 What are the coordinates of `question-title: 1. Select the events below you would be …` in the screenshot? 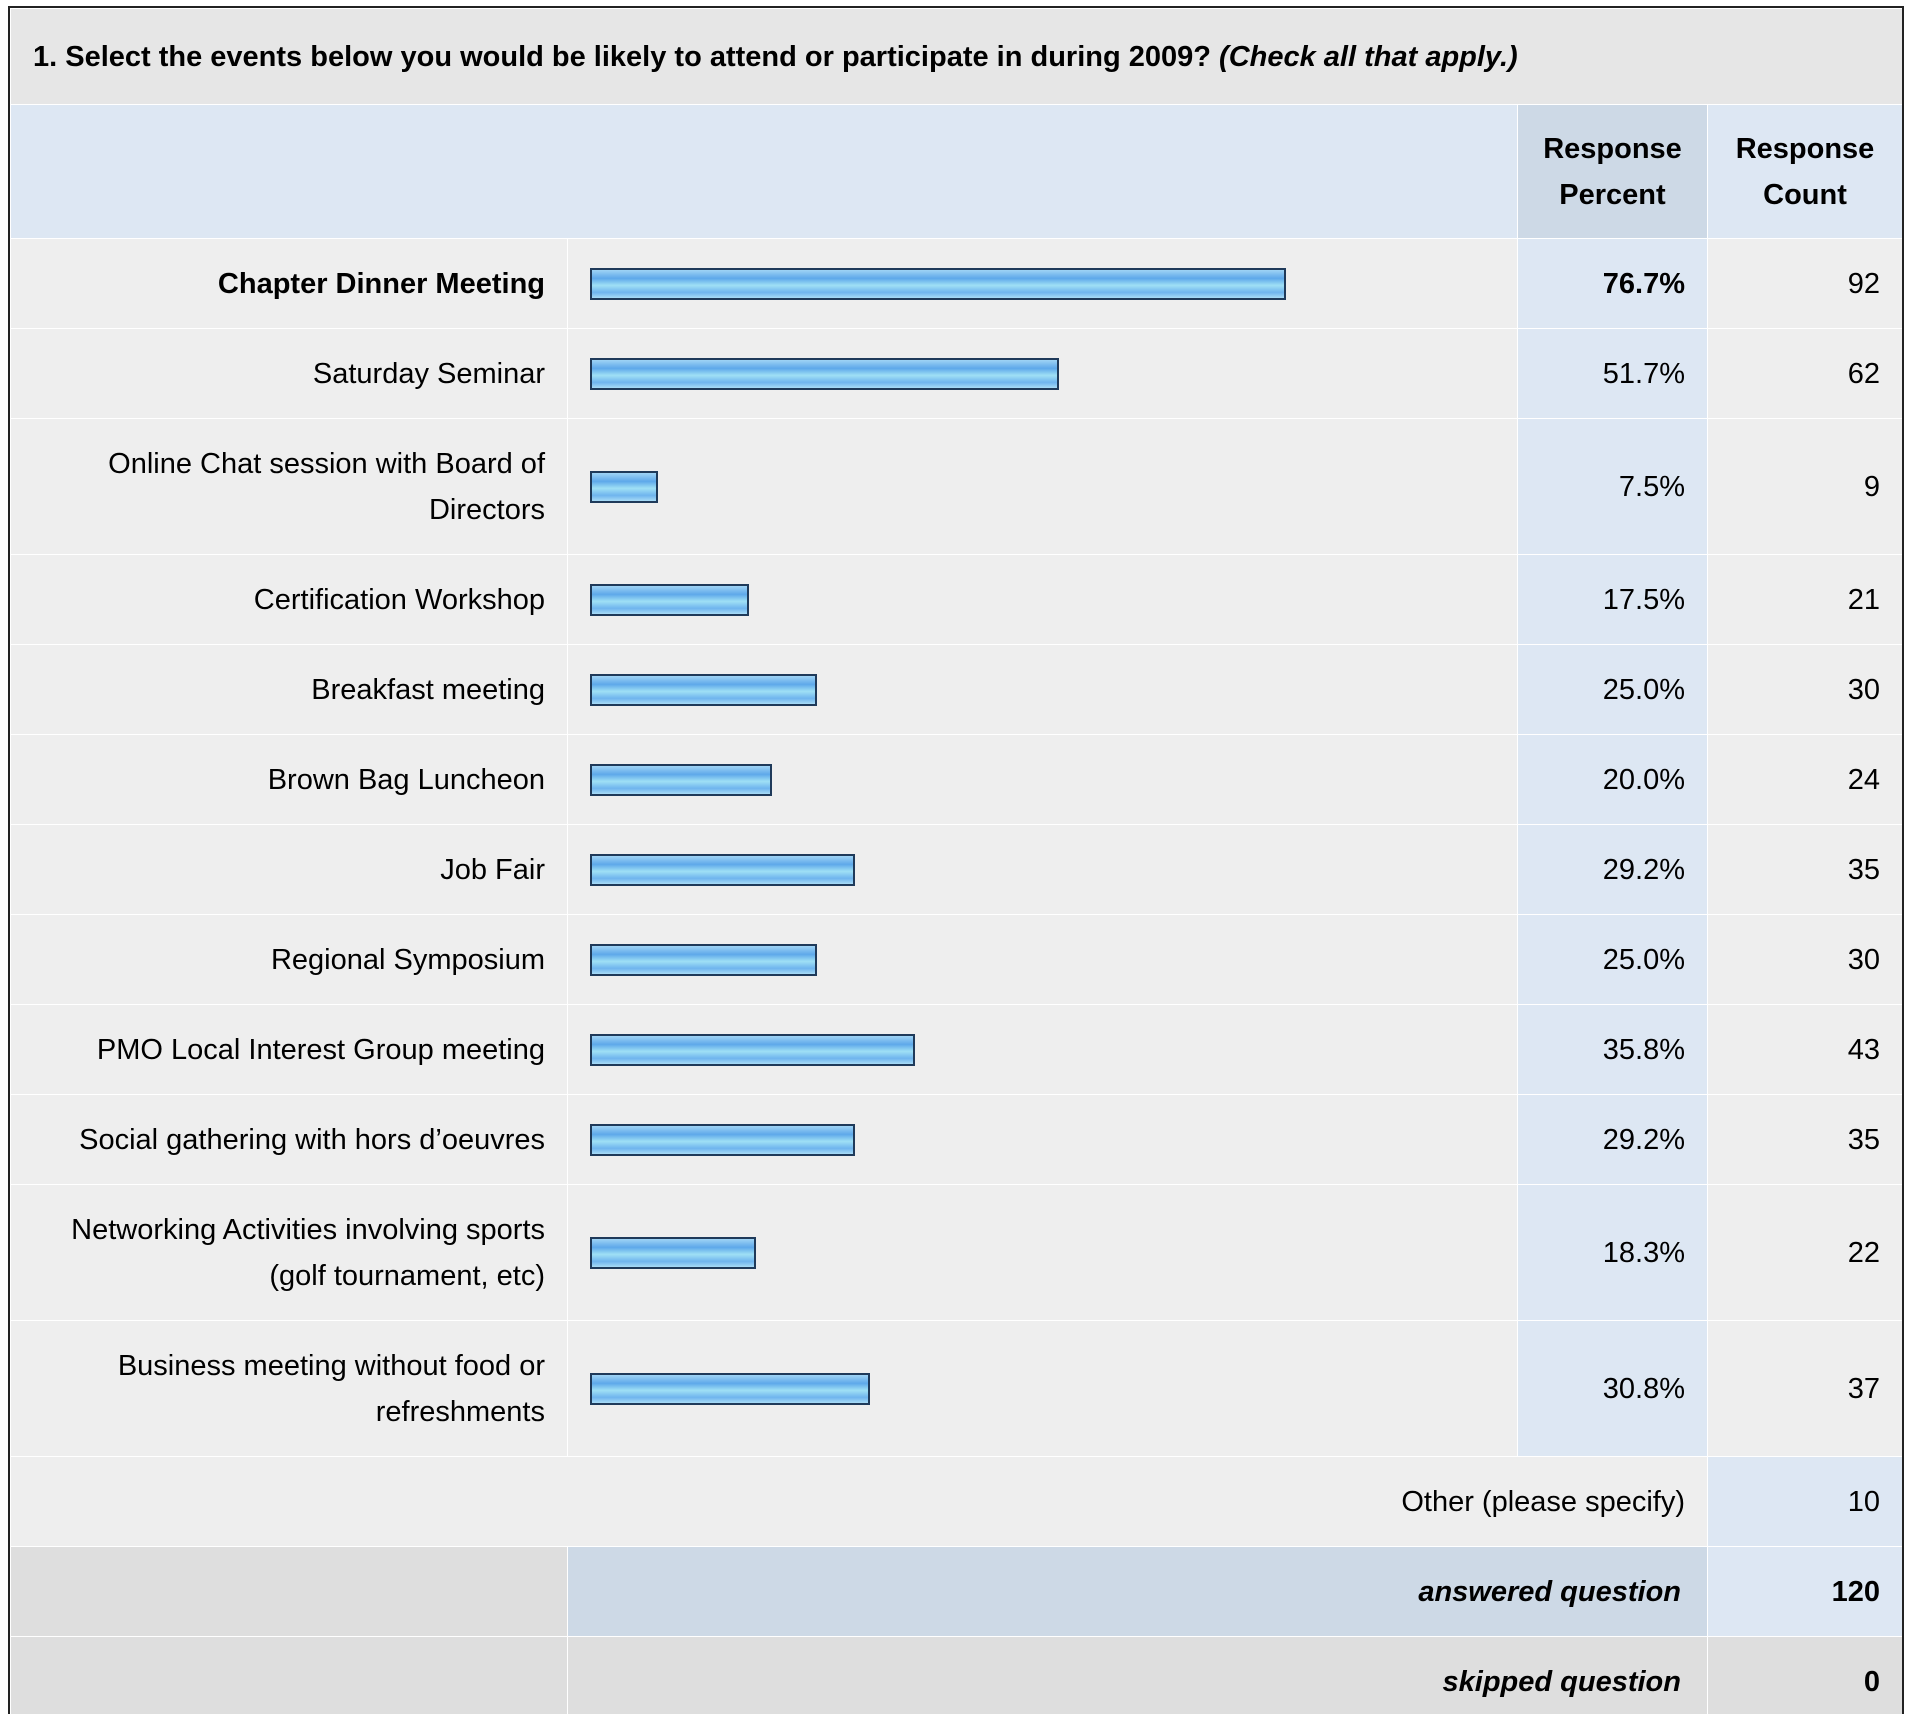 It's located at (956, 56).